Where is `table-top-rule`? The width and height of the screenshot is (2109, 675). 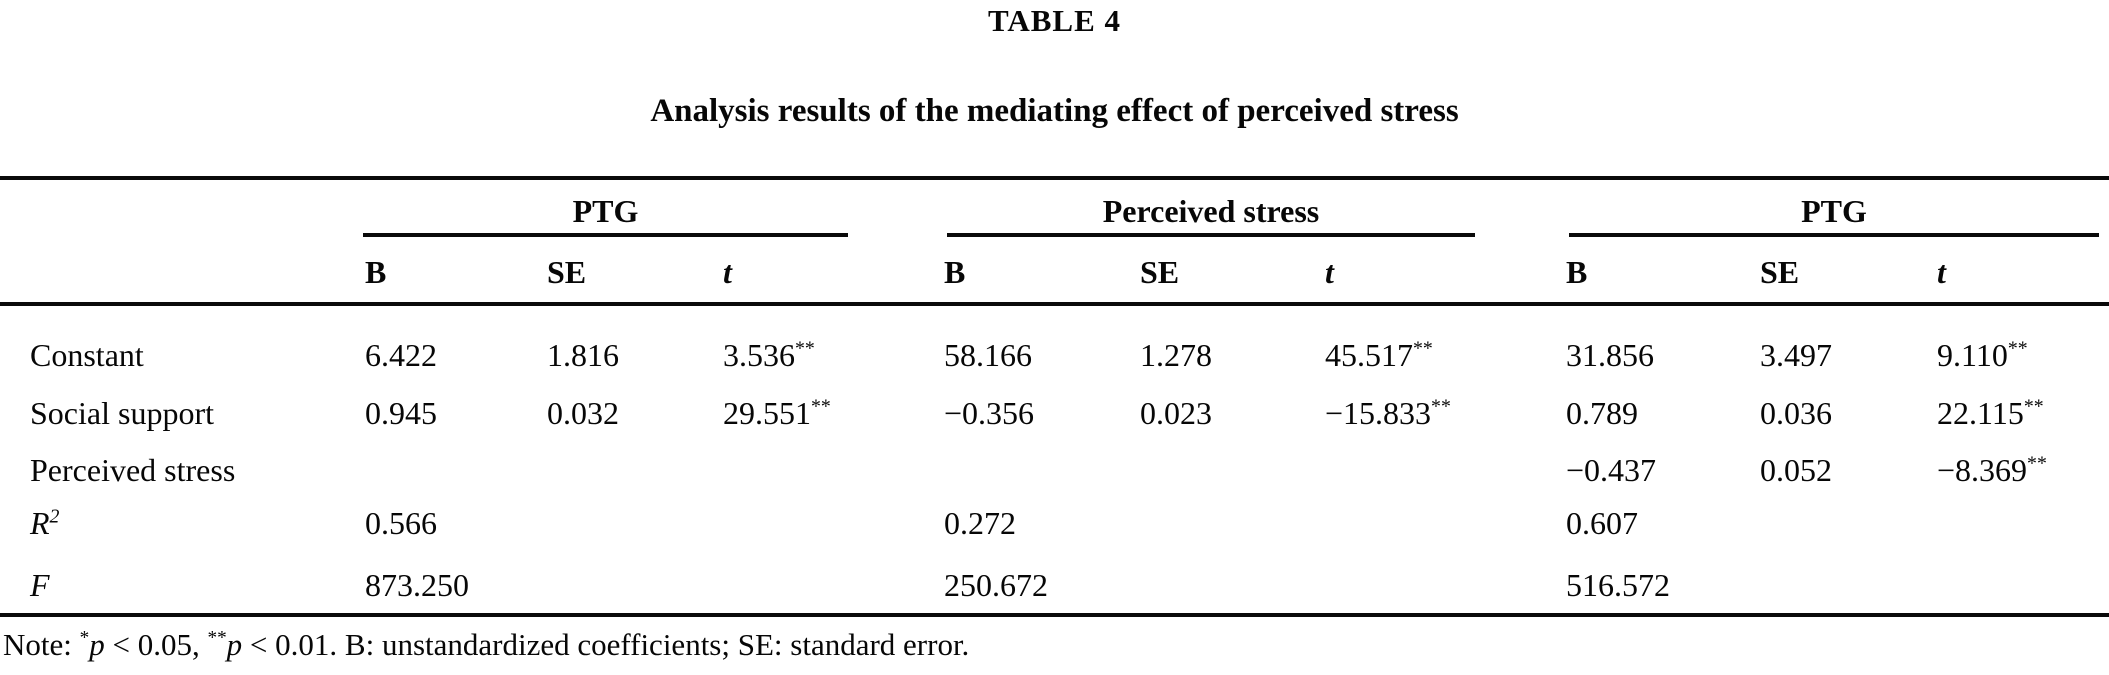 table-top-rule is located at coordinates (1054, 178).